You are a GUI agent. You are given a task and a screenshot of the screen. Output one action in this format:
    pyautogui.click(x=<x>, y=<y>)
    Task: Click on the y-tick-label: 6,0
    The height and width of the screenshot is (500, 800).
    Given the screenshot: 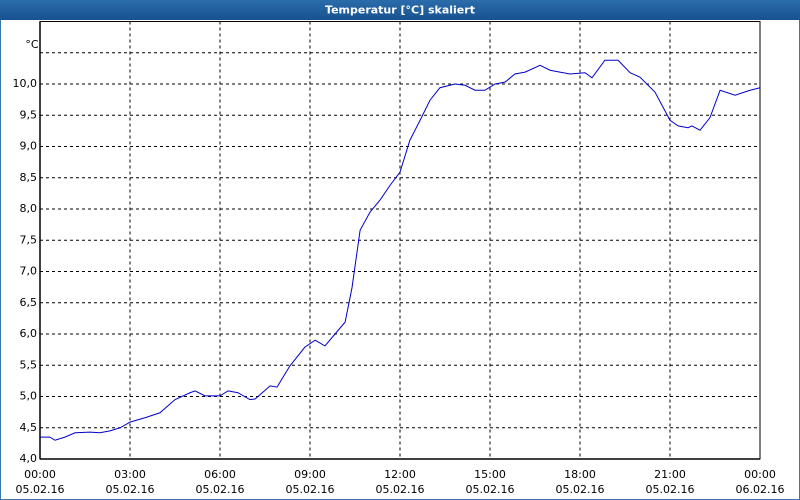 What is the action you would take?
    pyautogui.click(x=29, y=333)
    